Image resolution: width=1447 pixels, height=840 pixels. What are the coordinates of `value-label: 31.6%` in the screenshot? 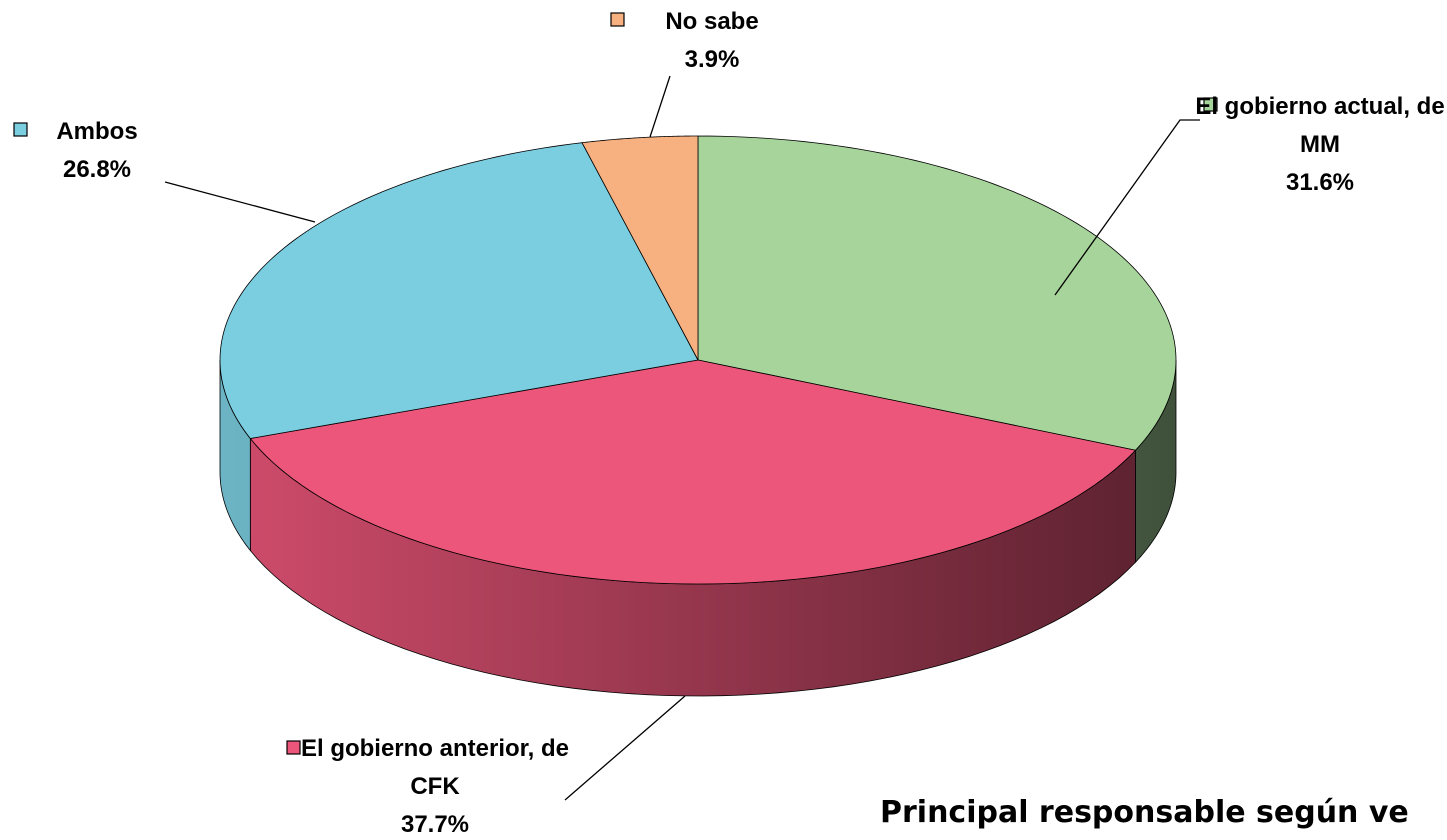 It's located at (1320, 182).